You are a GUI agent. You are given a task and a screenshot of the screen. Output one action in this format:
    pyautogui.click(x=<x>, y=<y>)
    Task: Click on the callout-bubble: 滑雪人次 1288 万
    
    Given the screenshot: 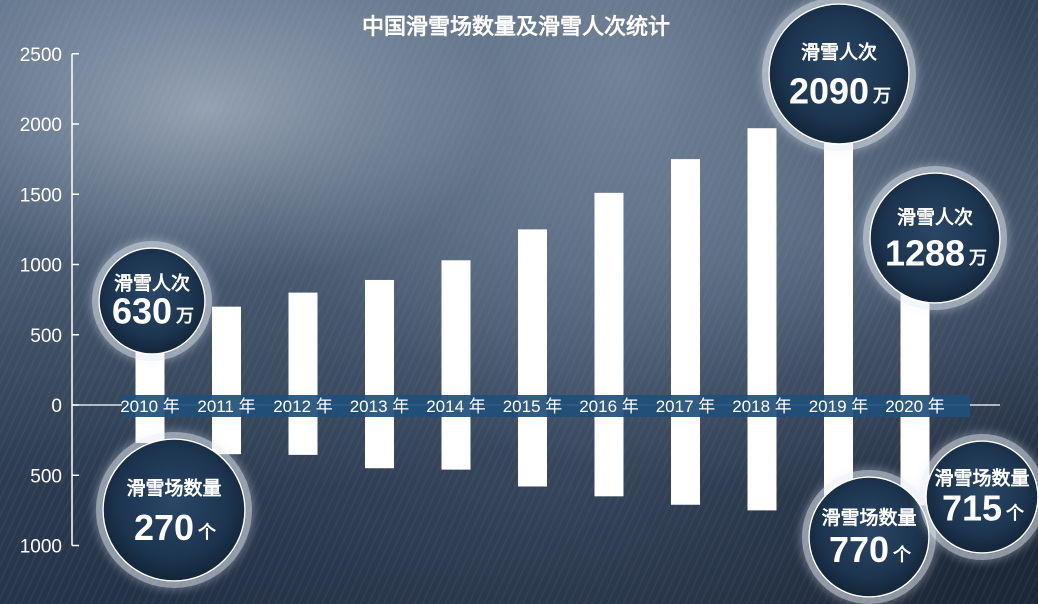 What is the action you would take?
    pyautogui.click(x=935, y=238)
    